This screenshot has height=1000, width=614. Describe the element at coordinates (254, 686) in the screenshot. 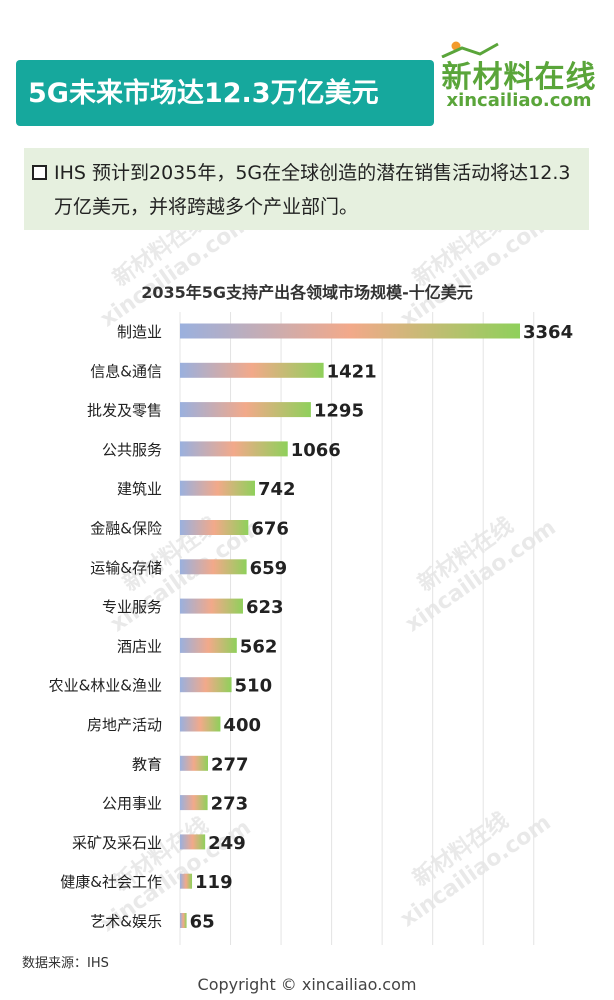

I see `data-label: 510` at that location.